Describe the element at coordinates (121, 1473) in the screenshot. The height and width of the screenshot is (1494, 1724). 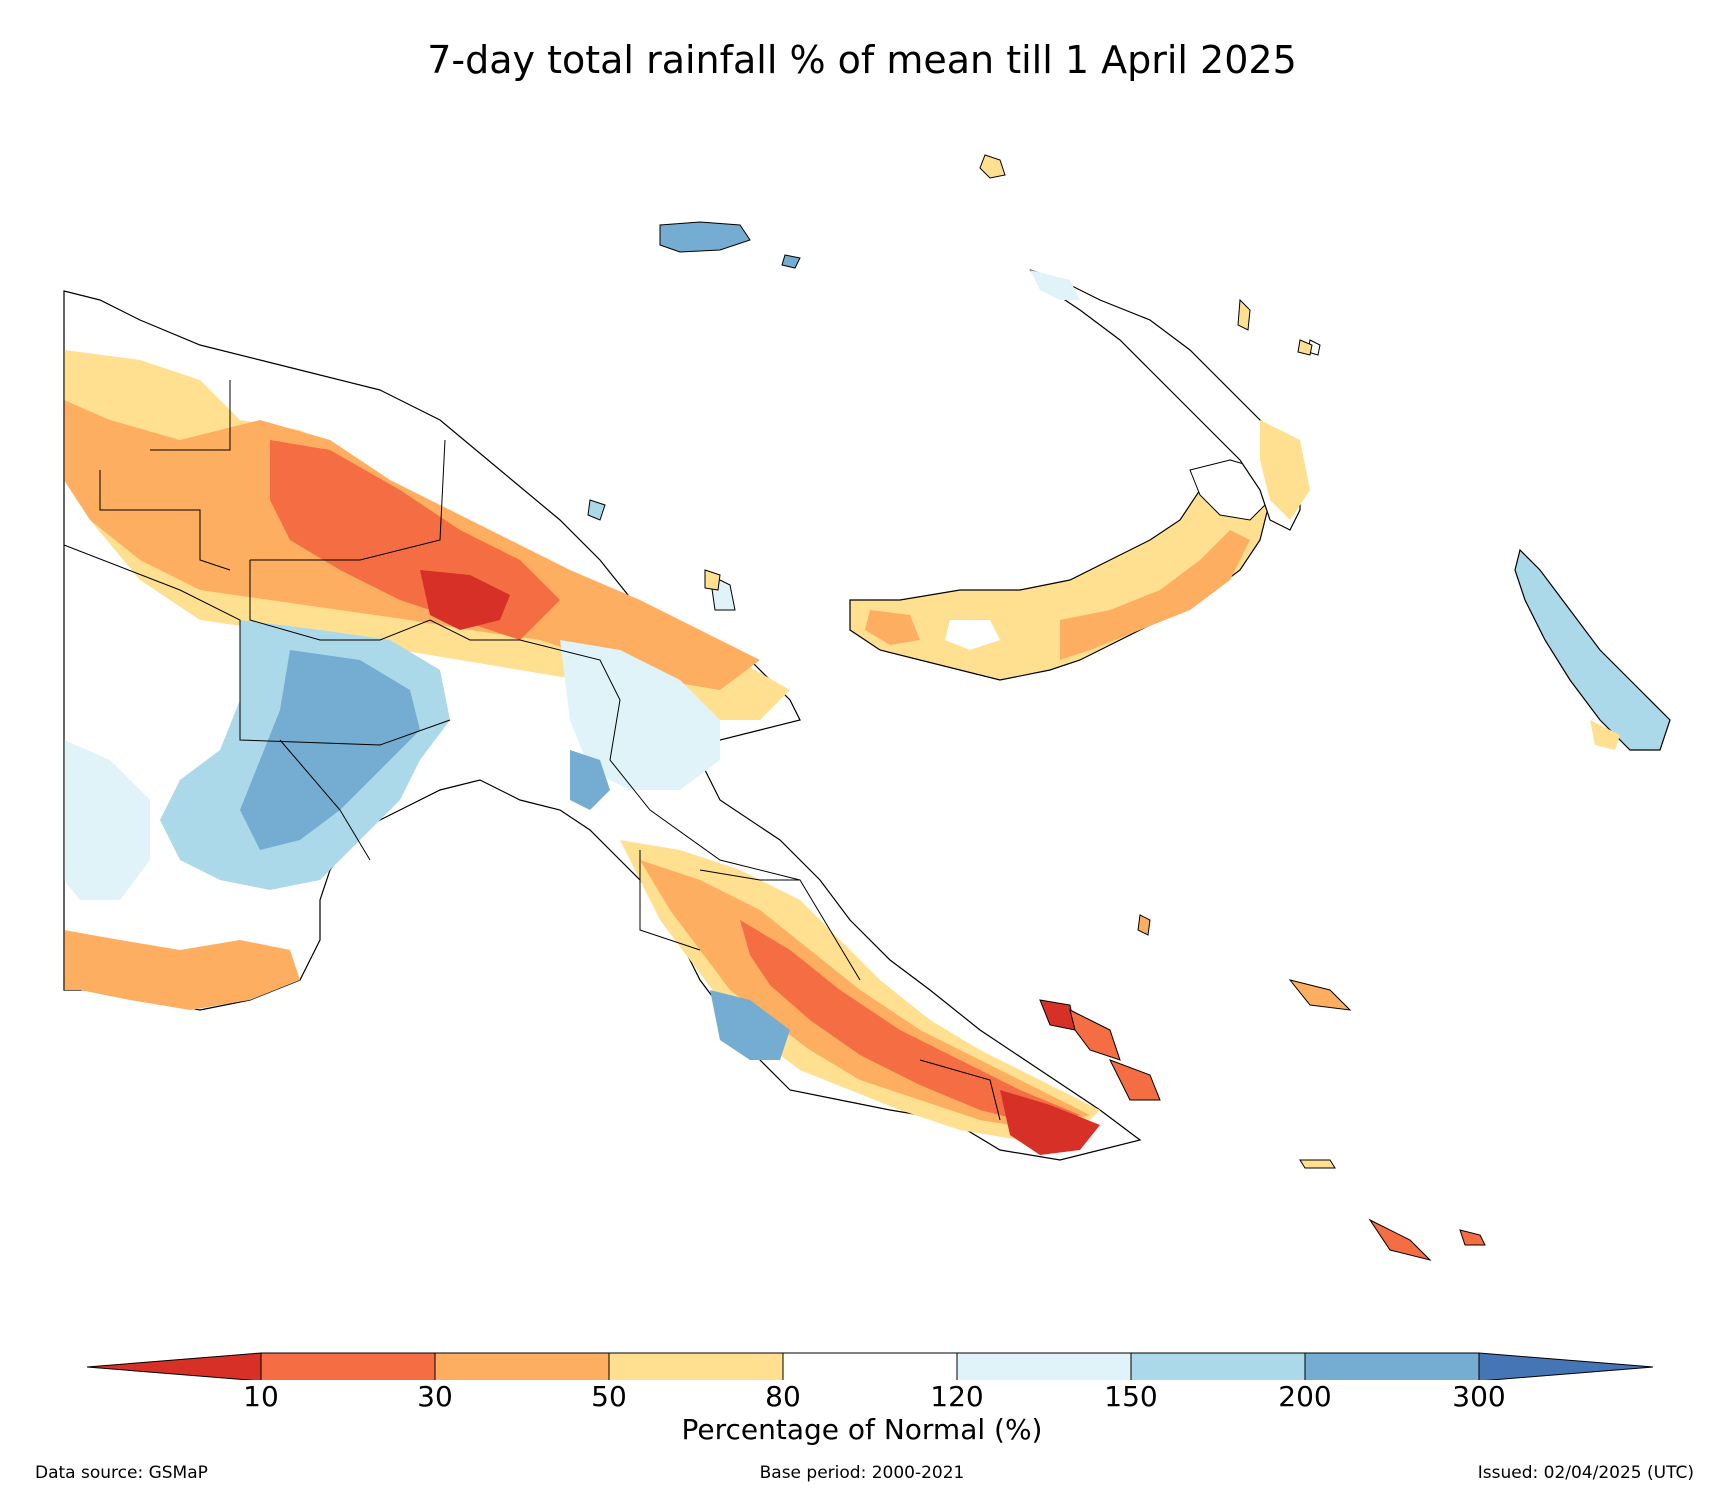
I see `data-source-note: Data source: GSMaP` at that location.